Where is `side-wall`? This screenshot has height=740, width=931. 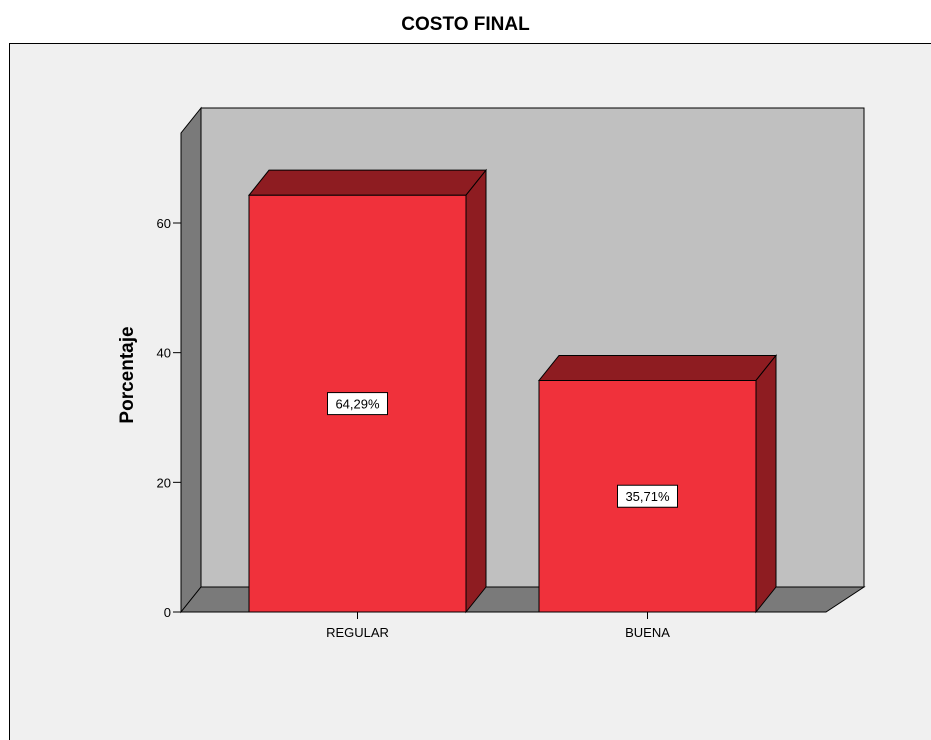 side-wall is located at coordinates (191, 360).